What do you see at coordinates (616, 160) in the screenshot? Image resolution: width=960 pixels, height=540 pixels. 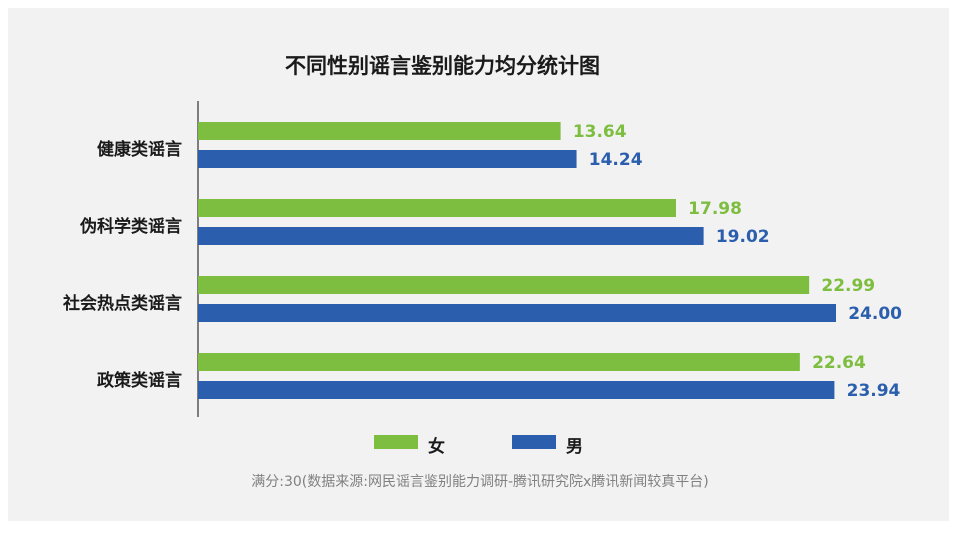 I see `data-label: 14.24` at bounding box center [616, 160].